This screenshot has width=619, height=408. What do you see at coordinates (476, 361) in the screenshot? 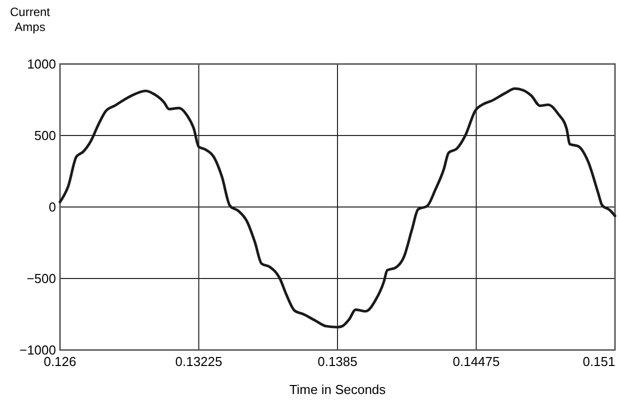
I see `x-tick-label: 0.14475` at bounding box center [476, 361].